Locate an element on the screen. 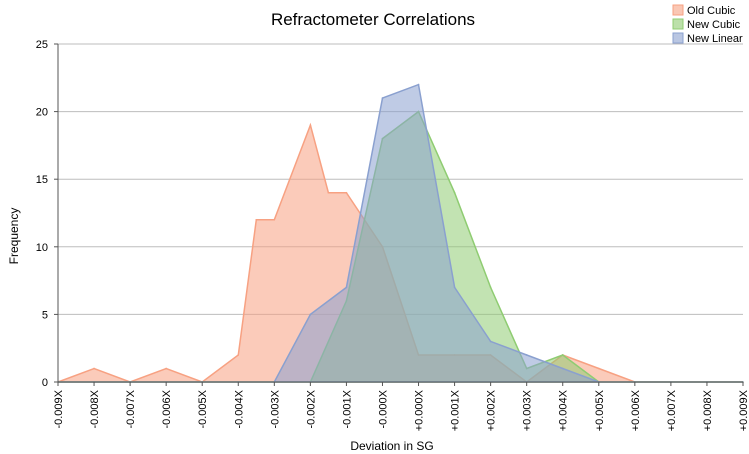 The height and width of the screenshot is (454, 749). legend-label: New Linear is located at coordinates (715, 39).